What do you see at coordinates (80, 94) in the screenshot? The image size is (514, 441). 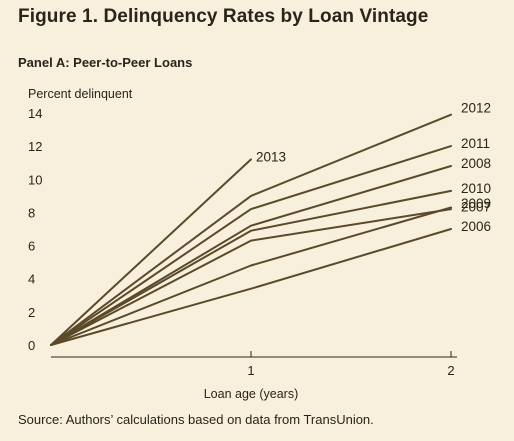 I see `y-axis-label: Percent delinquent` at bounding box center [80, 94].